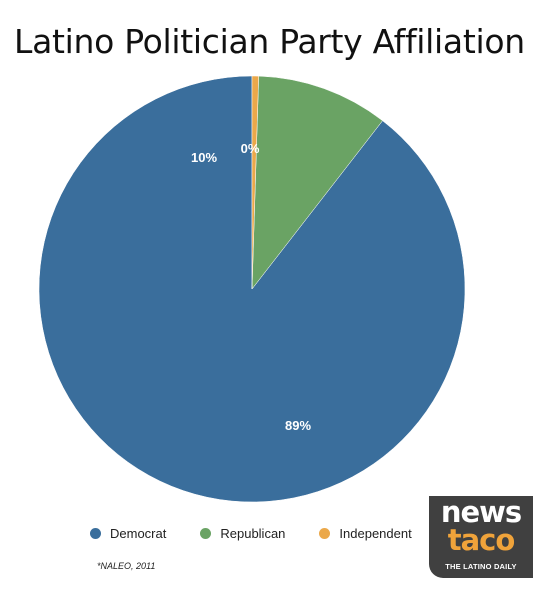 The image size is (540, 594). What do you see at coordinates (481, 566) in the screenshot?
I see `logo-tagline: THE LATINO DAILY` at bounding box center [481, 566].